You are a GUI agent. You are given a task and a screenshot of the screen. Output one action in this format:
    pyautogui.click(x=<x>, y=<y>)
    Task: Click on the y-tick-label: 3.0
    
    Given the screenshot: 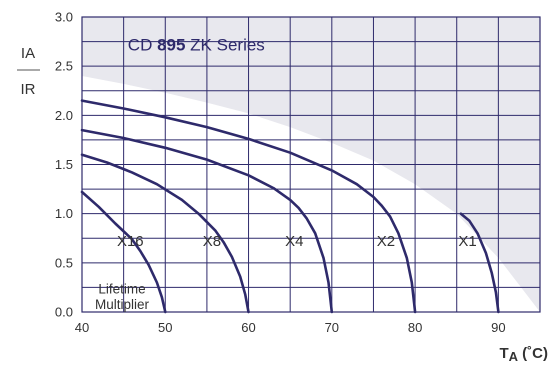 What is the action you would take?
    pyautogui.click(x=64, y=17)
    